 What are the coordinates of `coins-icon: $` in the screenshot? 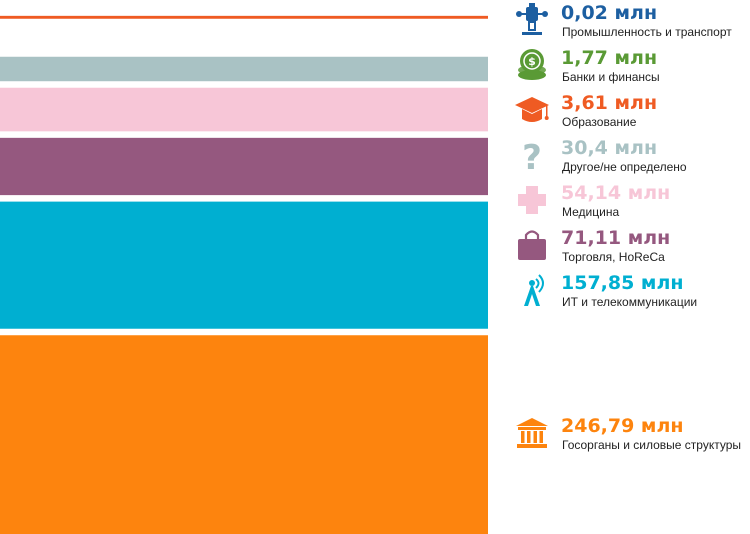 It's located at (532, 65).